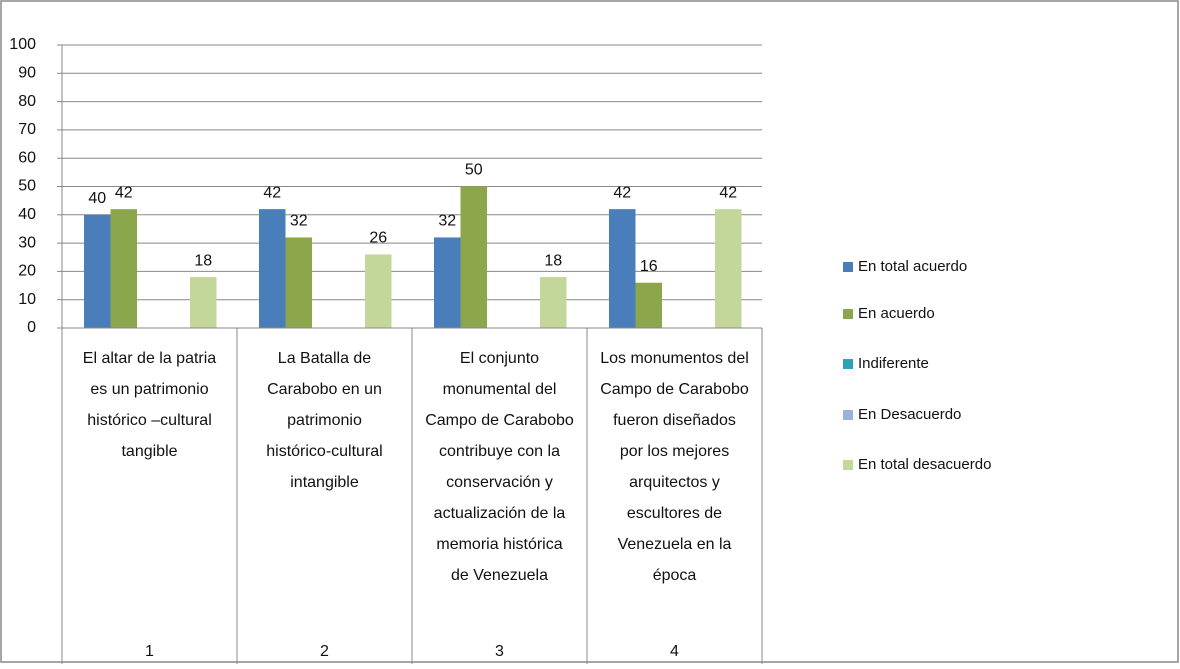  Describe the element at coordinates (27, 214) in the screenshot. I see `y-tick-label: 40` at that location.